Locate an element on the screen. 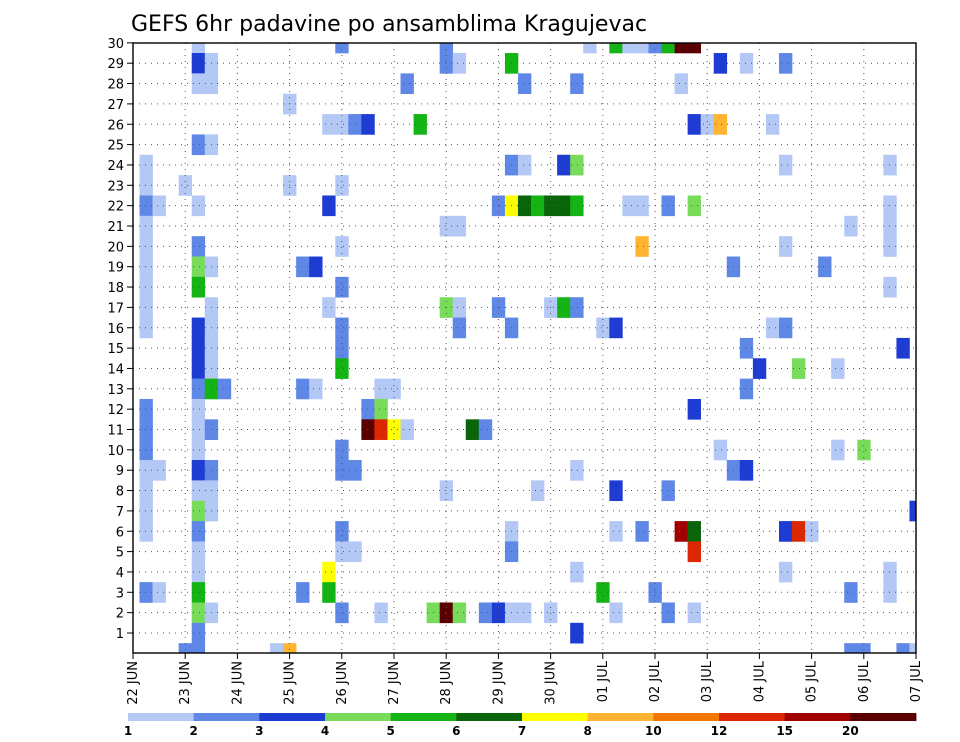 The image size is (960, 742). y-tick-label: 21 is located at coordinates (115, 227).